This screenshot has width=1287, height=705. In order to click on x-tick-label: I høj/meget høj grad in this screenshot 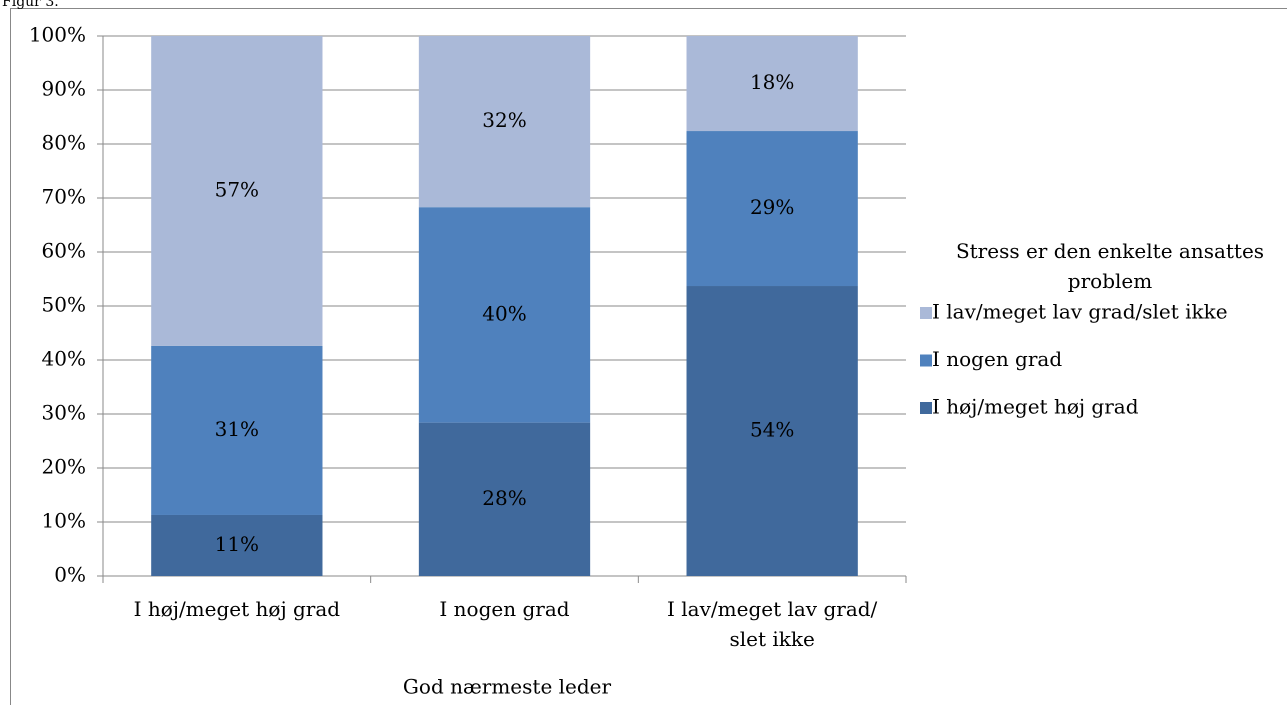, I will do `click(237, 609)`.